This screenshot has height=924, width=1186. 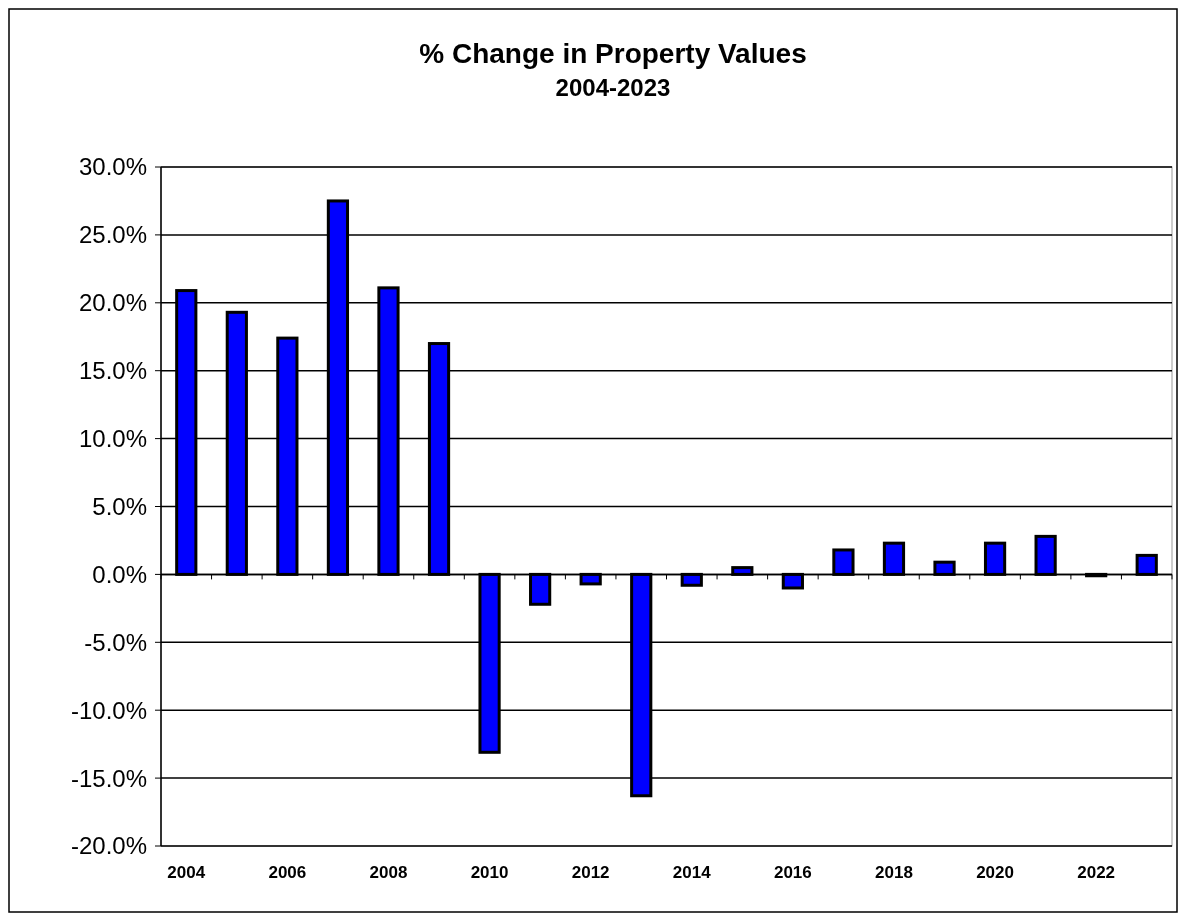 I want to click on y-tick-label: -10.0%, so click(x=108, y=710).